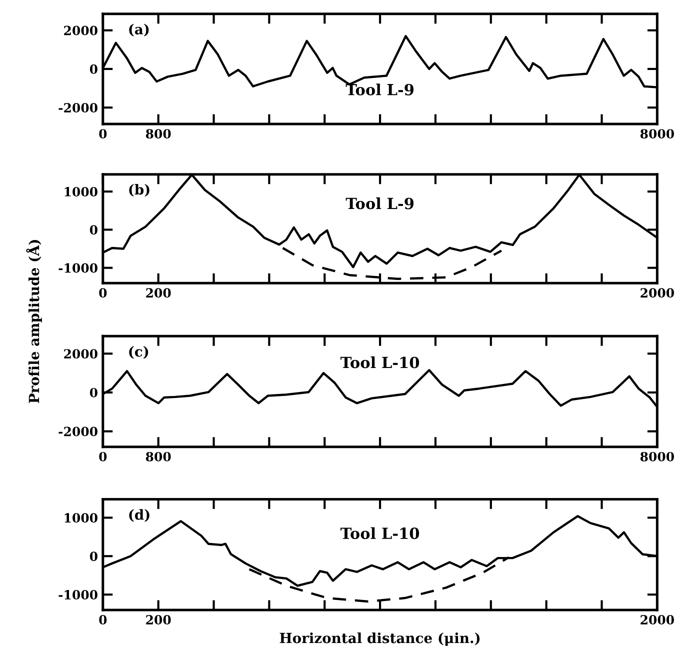  I want to click on annotation: (c), so click(138, 352).